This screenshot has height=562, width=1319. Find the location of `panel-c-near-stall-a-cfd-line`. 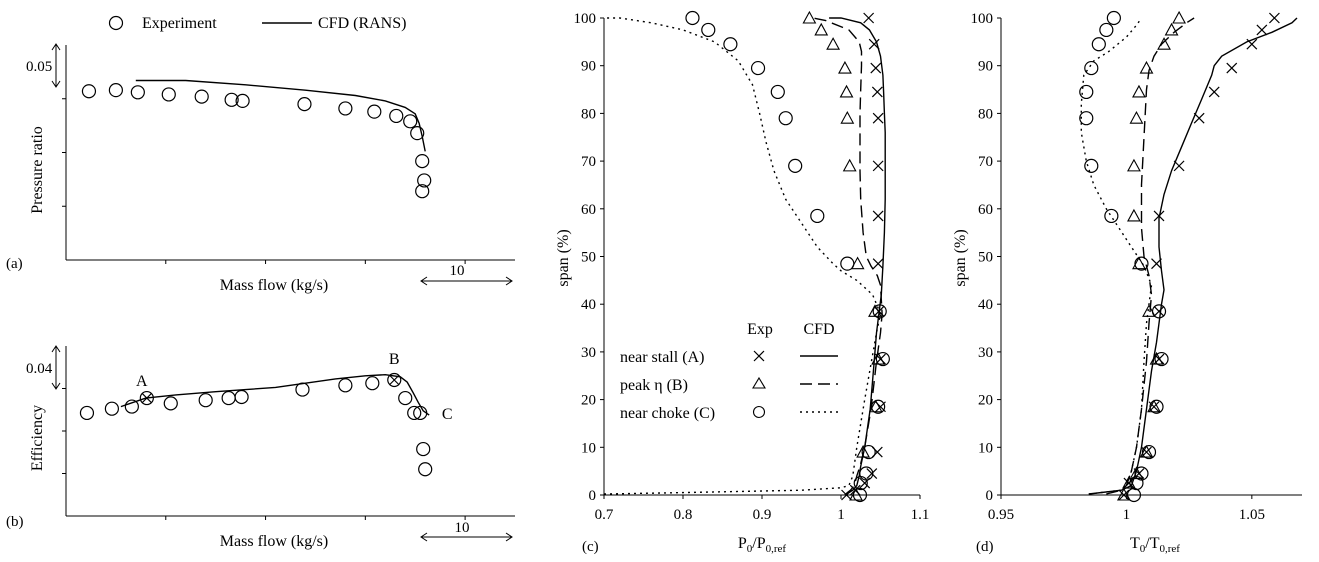

panel-c-near-stall-a-cfd-line is located at coordinates (857, 256).